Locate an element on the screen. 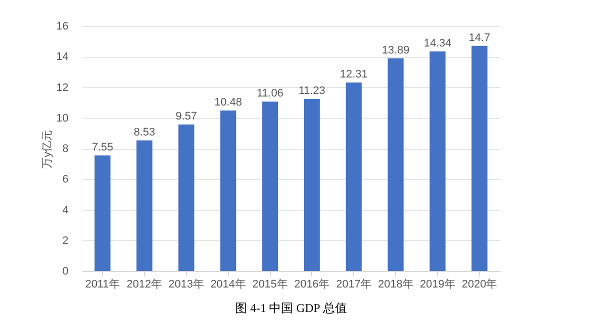  data-label: 14.7 is located at coordinates (479, 38).